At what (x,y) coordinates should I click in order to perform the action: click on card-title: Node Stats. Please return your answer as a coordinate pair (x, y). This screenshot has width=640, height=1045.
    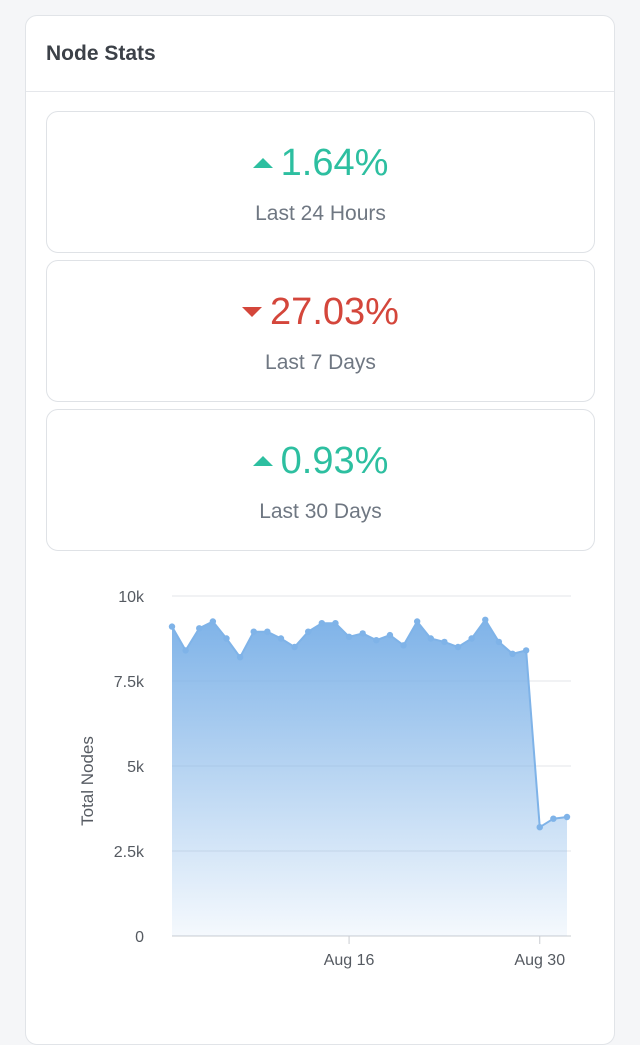
    Looking at the image, I should click on (101, 53).